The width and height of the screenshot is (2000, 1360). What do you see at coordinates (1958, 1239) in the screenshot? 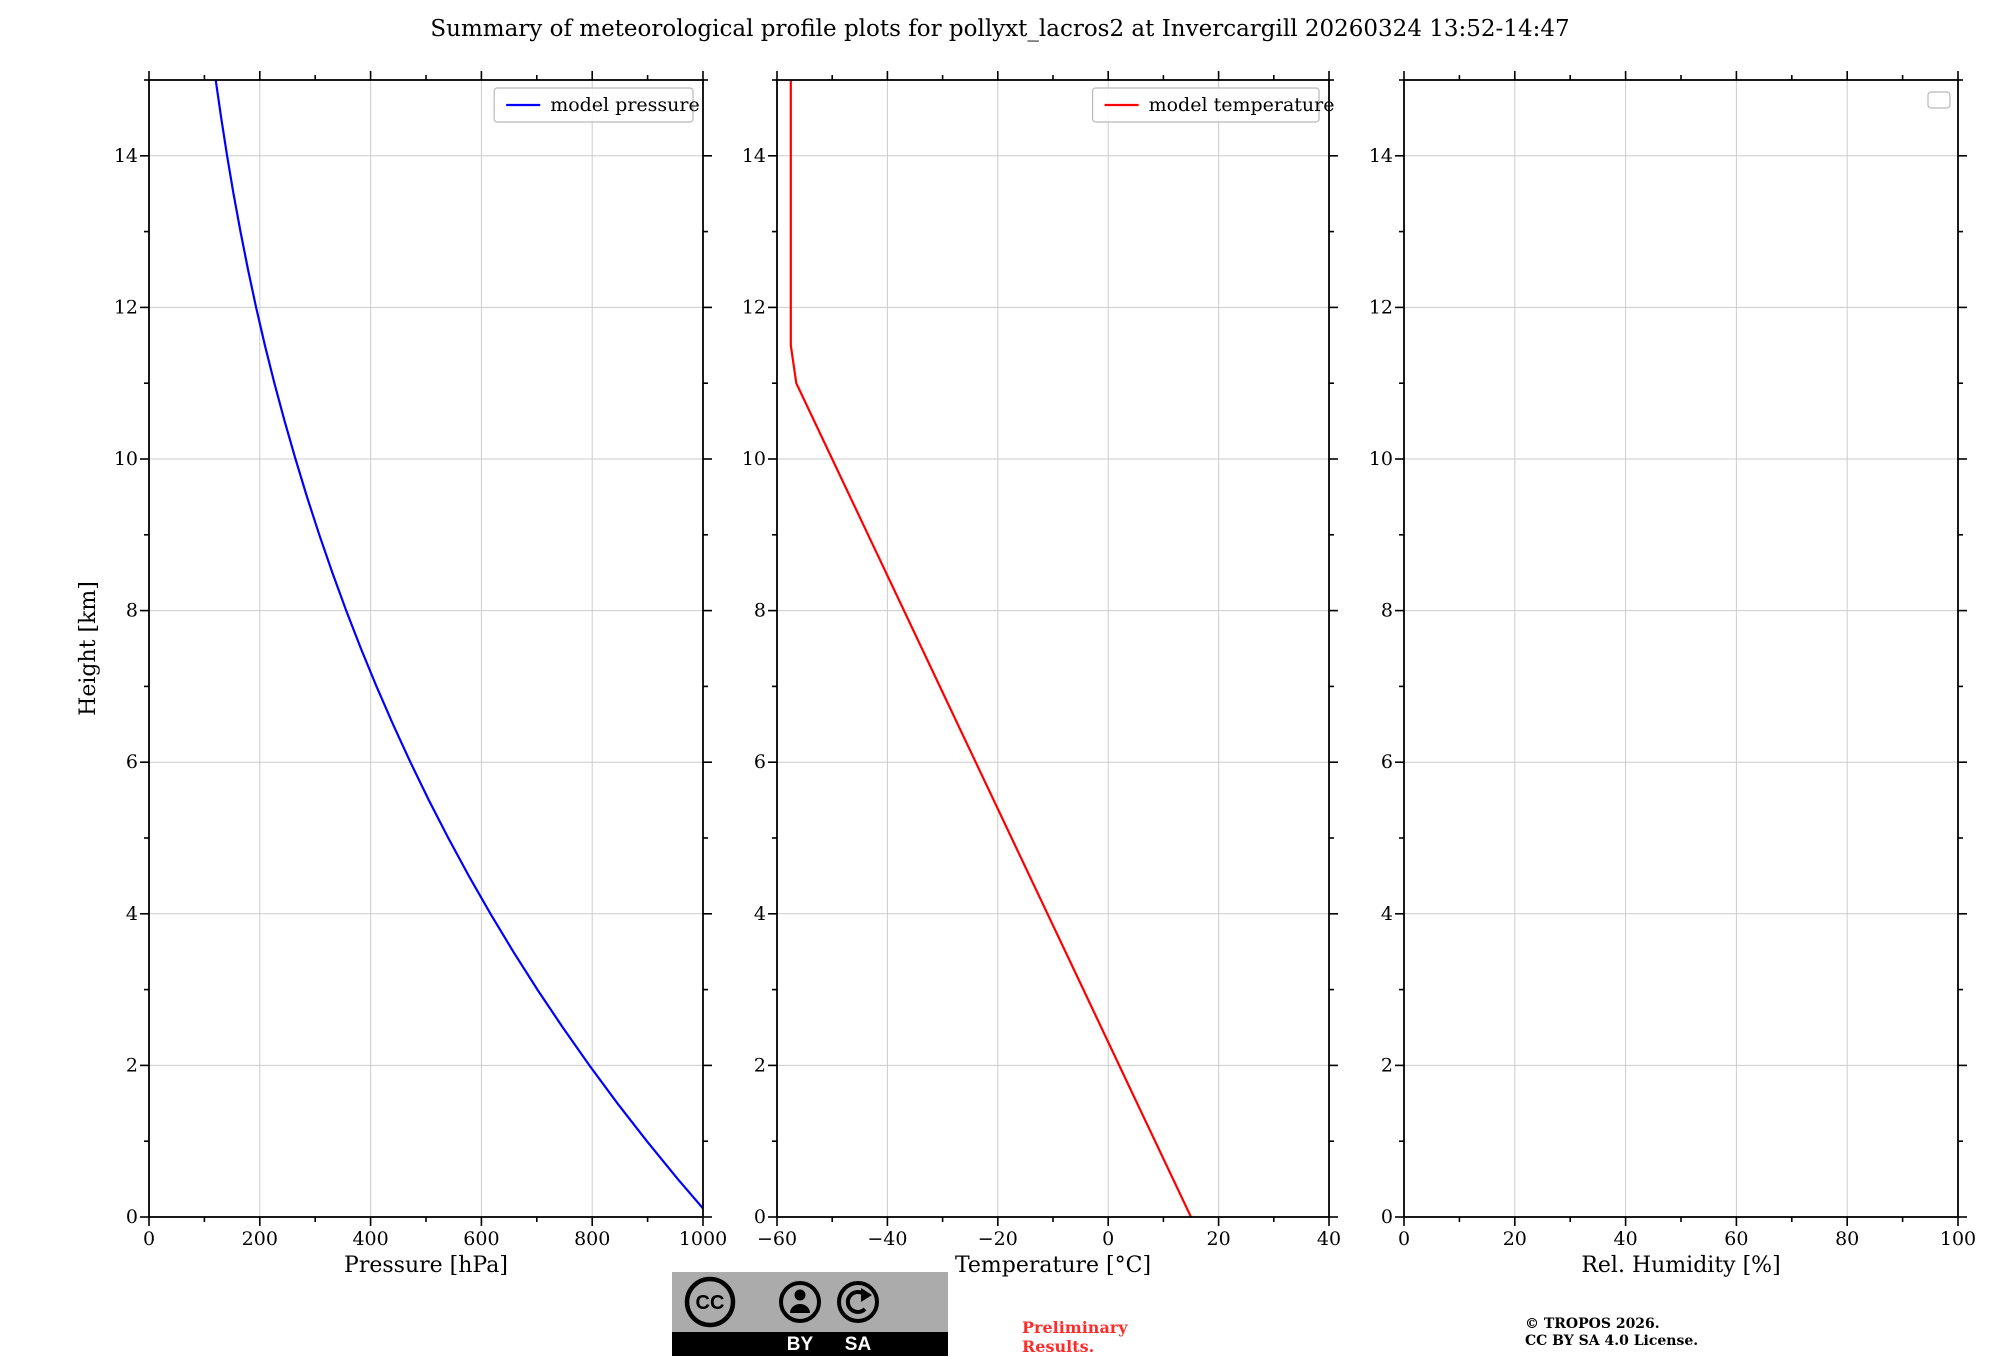
I see `x-tick-label: 100` at bounding box center [1958, 1239].